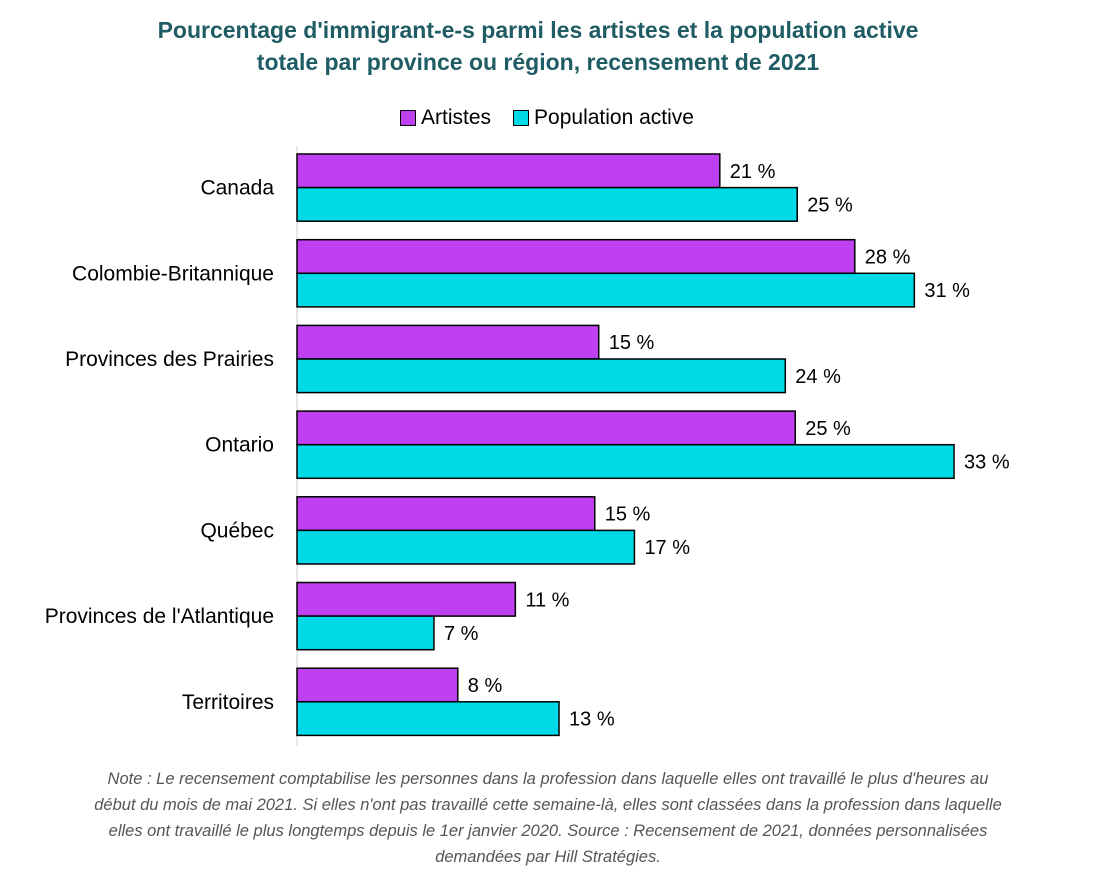  I want to click on bar-population-active-territoires, so click(428, 719).